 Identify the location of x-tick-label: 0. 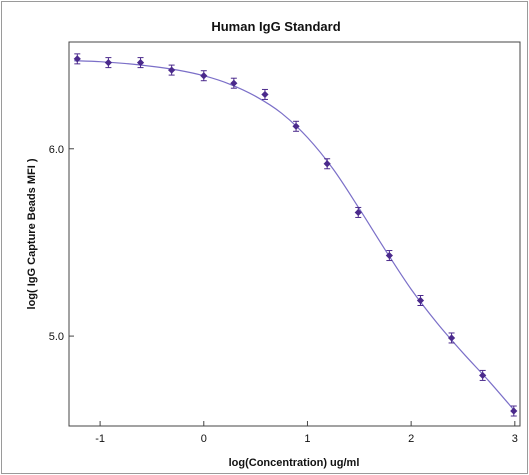
(204, 439).